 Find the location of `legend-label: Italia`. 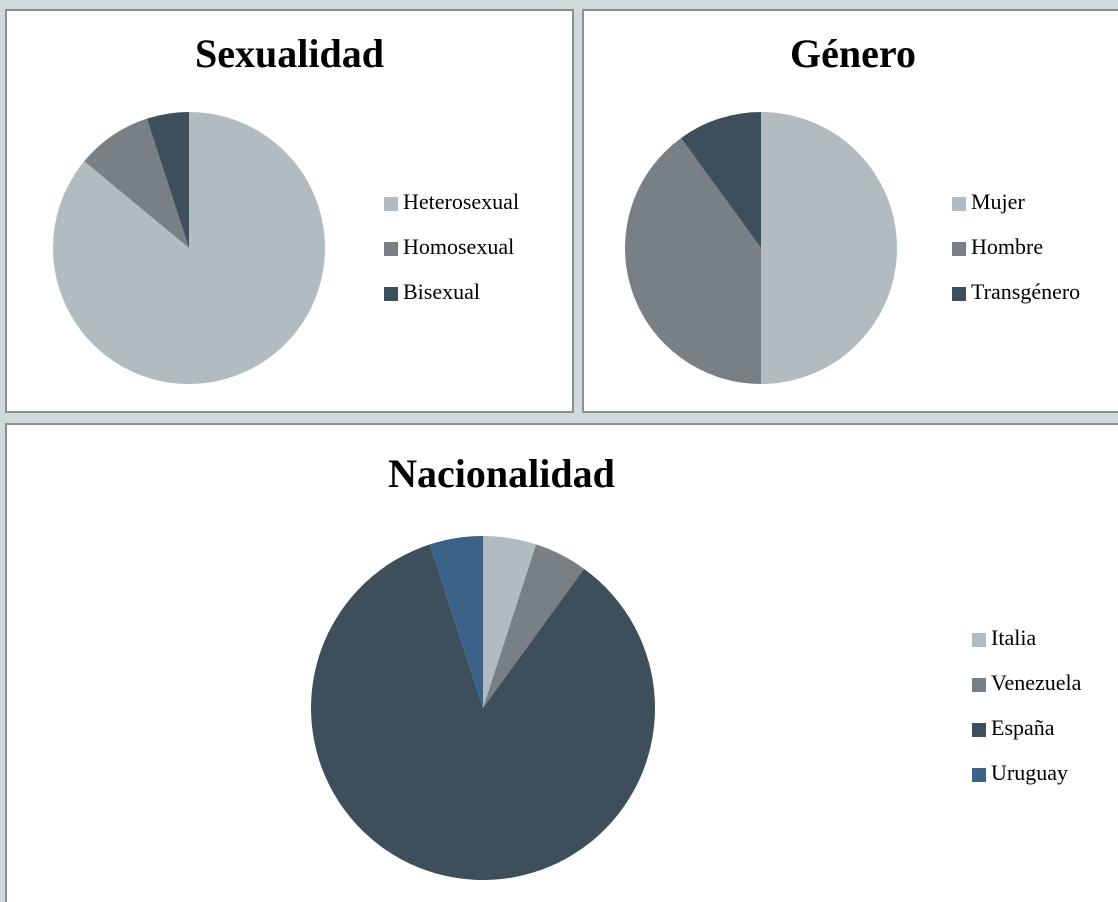

legend-label: Italia is located at coordinates (1013, 637).